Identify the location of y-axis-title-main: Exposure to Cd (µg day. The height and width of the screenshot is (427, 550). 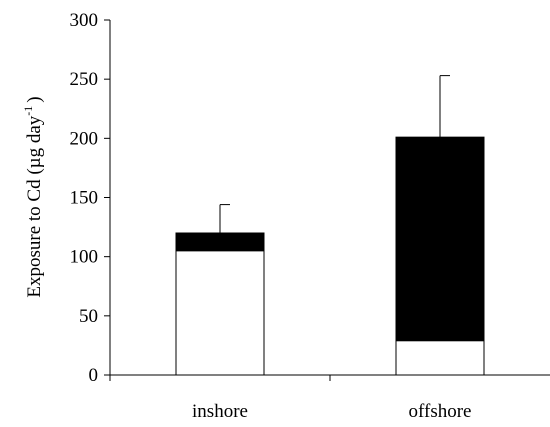
(34, 206).